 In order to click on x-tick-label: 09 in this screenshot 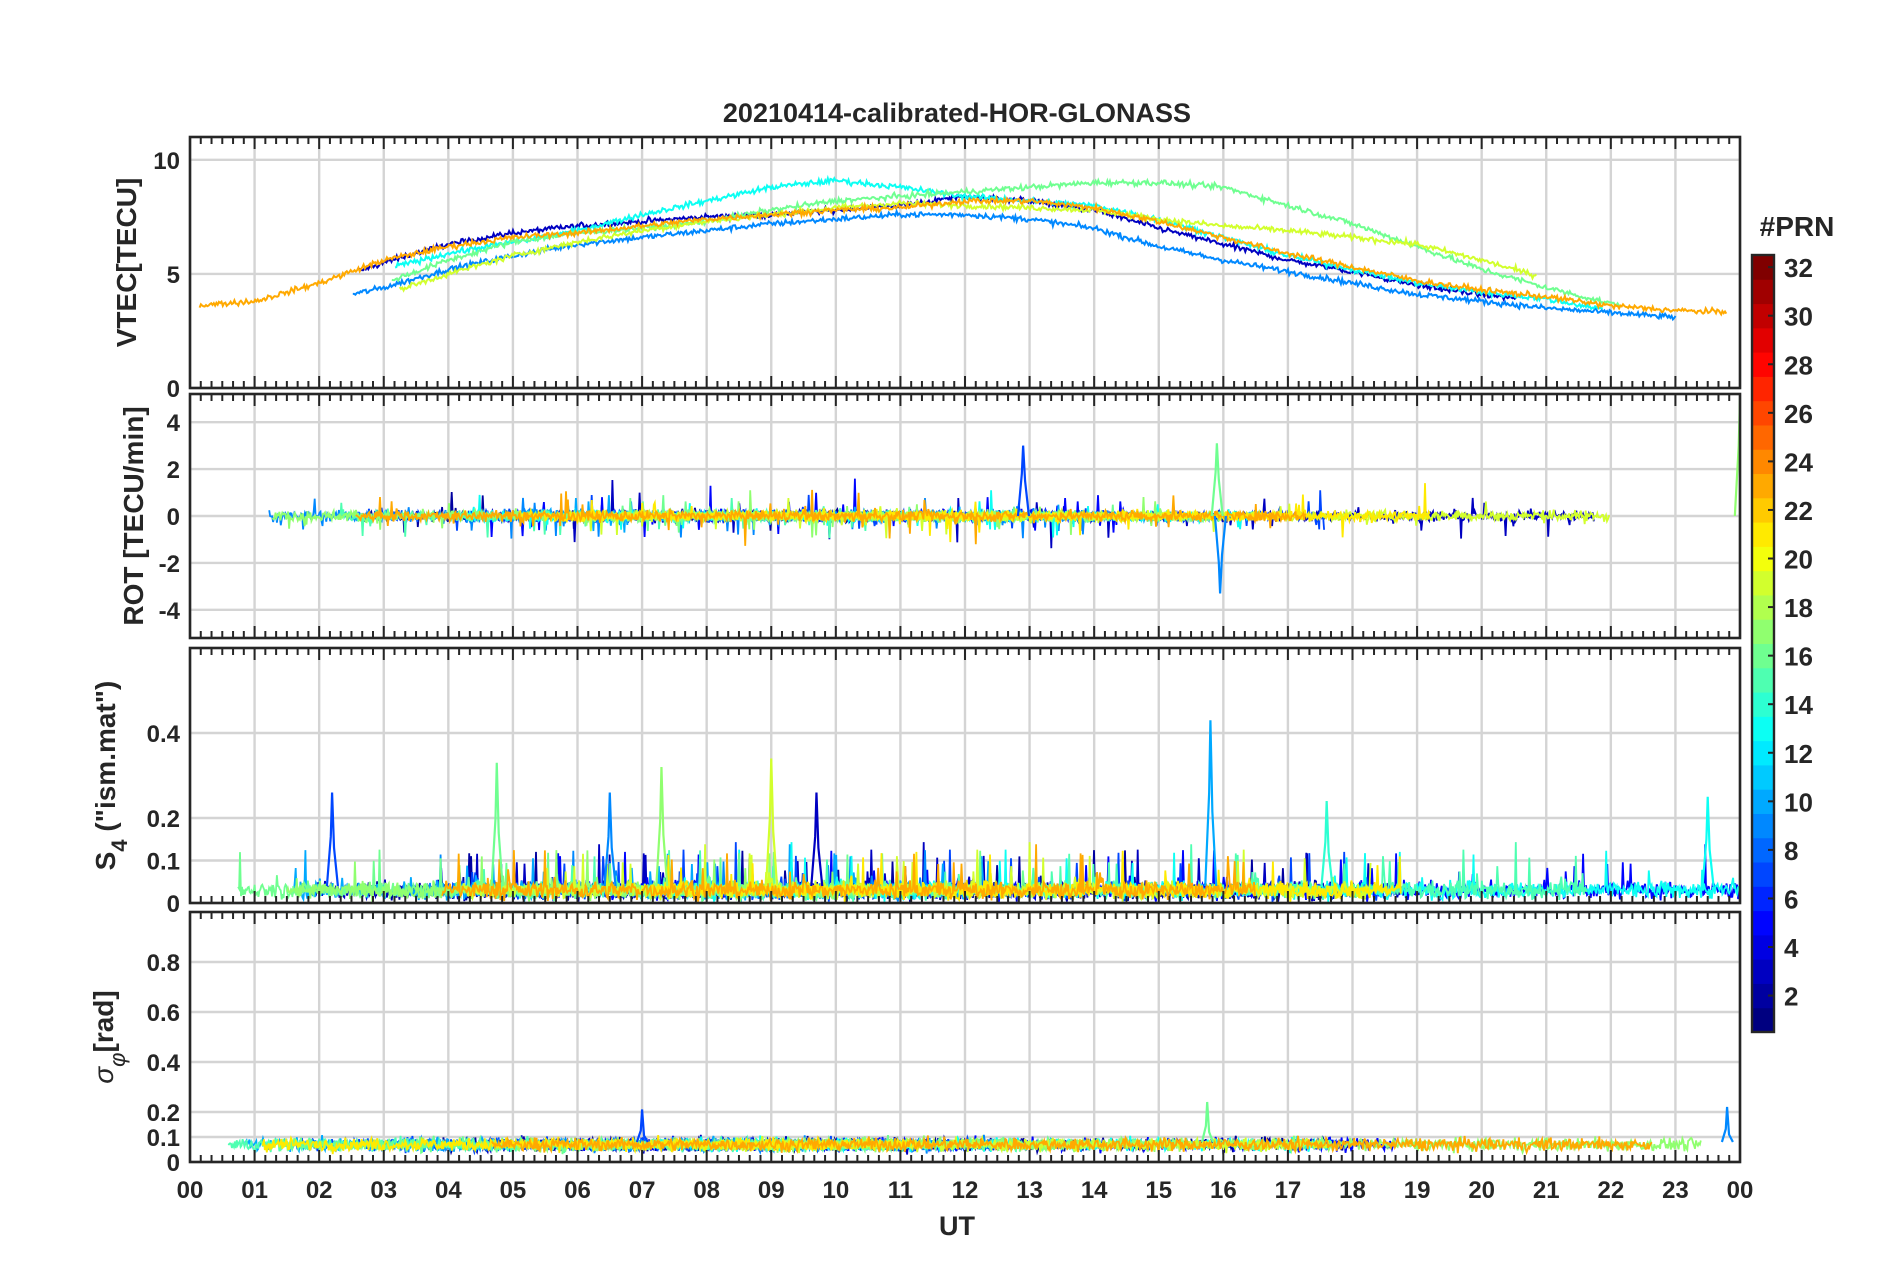, I will do `click(771, 1190)`.